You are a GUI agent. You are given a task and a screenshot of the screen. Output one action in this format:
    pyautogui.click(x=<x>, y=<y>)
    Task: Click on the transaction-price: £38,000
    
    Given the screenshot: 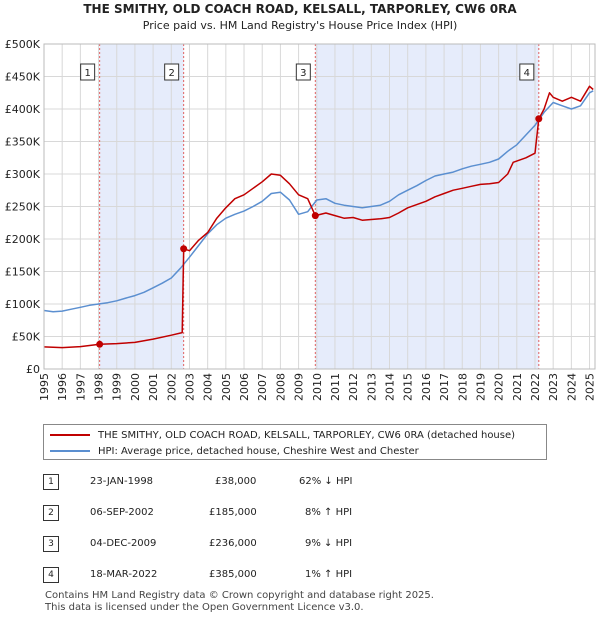 What is the action you would take?
    pyautogui.click(x=236, y=481)
    